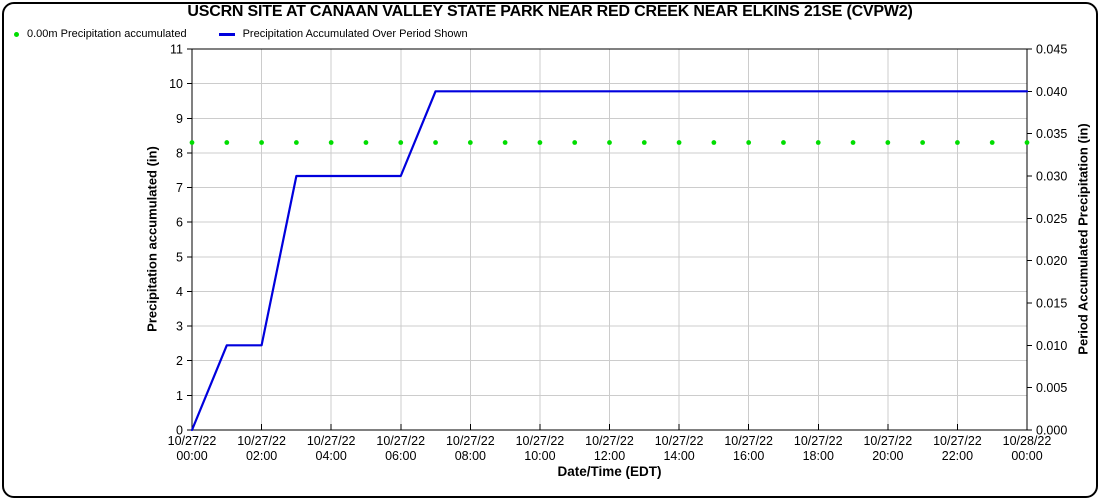  What do you see at coordinates (678, 456) in the screenshot?
I see `x-tick-time-label: 14:00` at bounding box center [678, 456].